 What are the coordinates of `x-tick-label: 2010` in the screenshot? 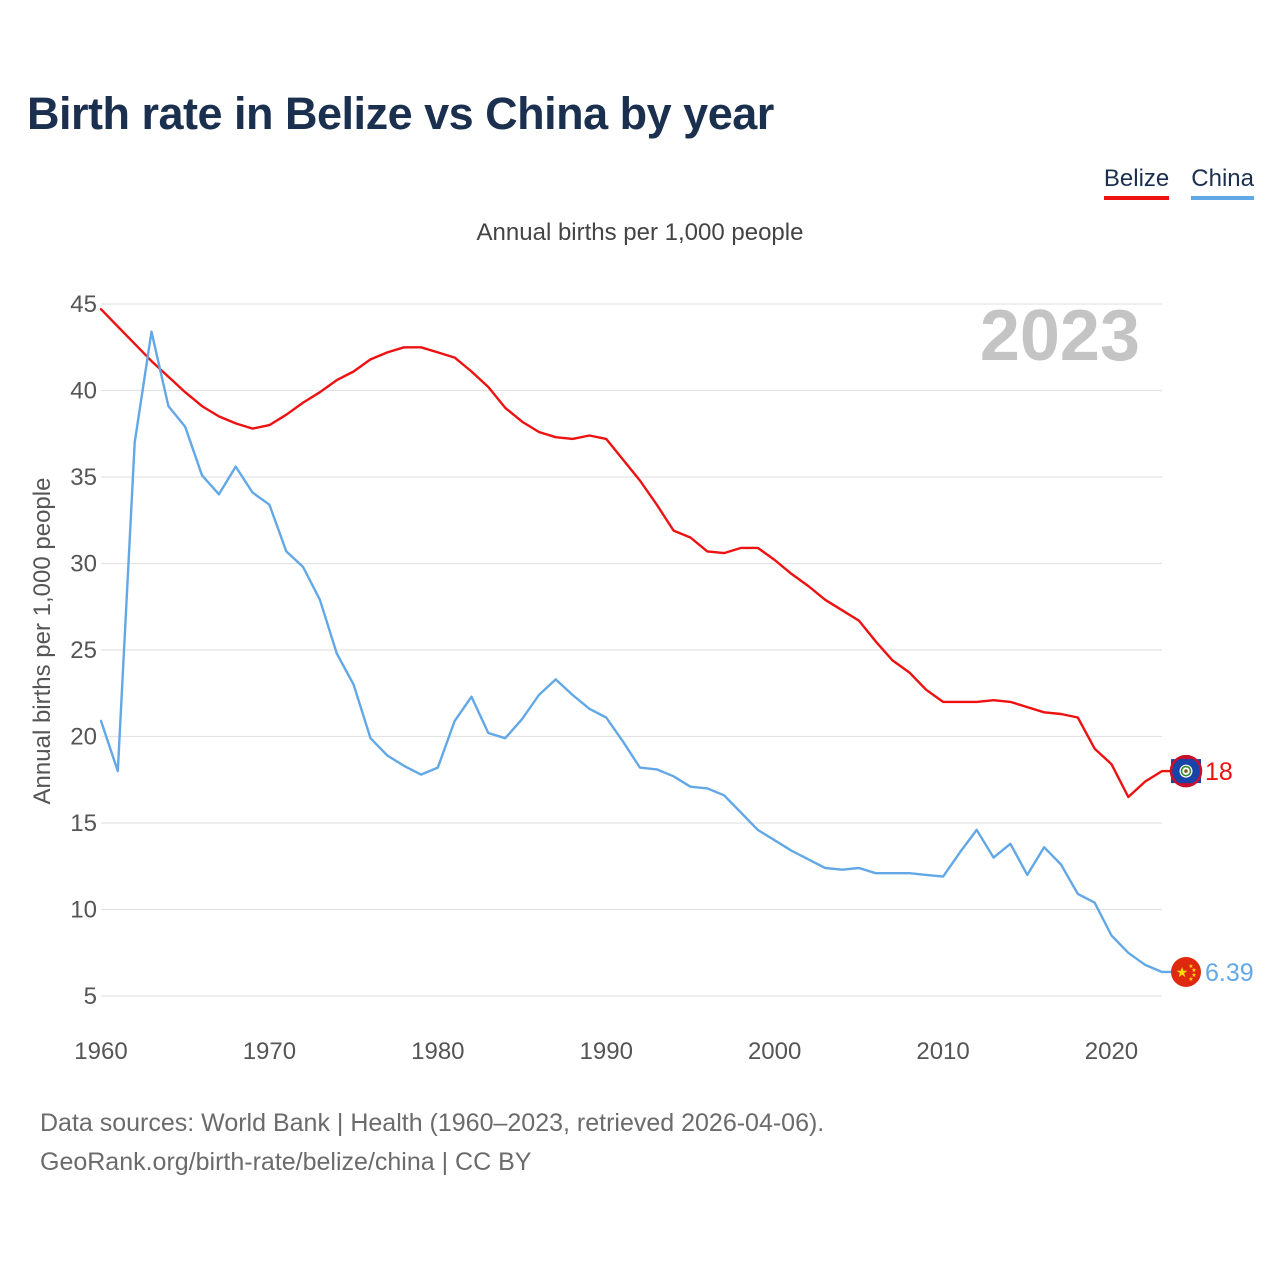 It's located at (942, 1051).